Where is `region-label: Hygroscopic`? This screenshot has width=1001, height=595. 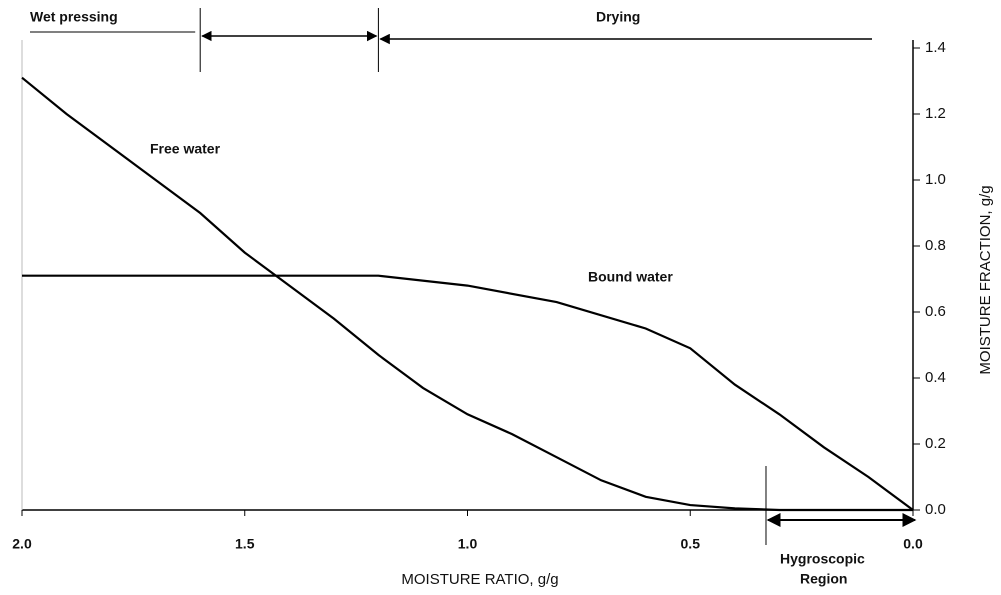 region-label: Hygroscopic is located at coordinates (822, 559).